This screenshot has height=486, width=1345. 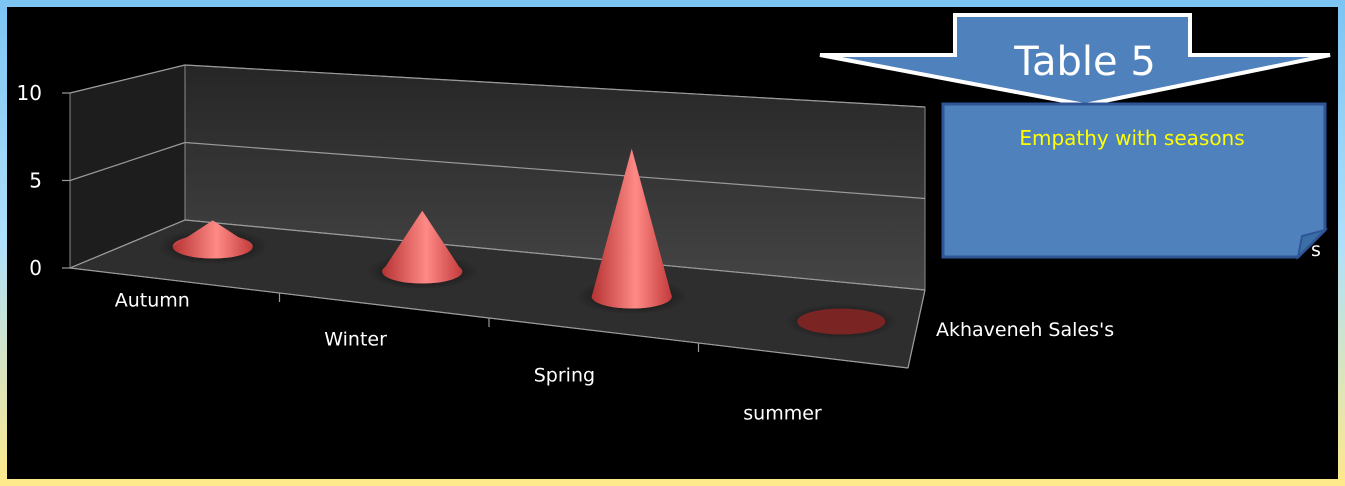 I want to click on category-label: Winter, so click(x=355, y=340).